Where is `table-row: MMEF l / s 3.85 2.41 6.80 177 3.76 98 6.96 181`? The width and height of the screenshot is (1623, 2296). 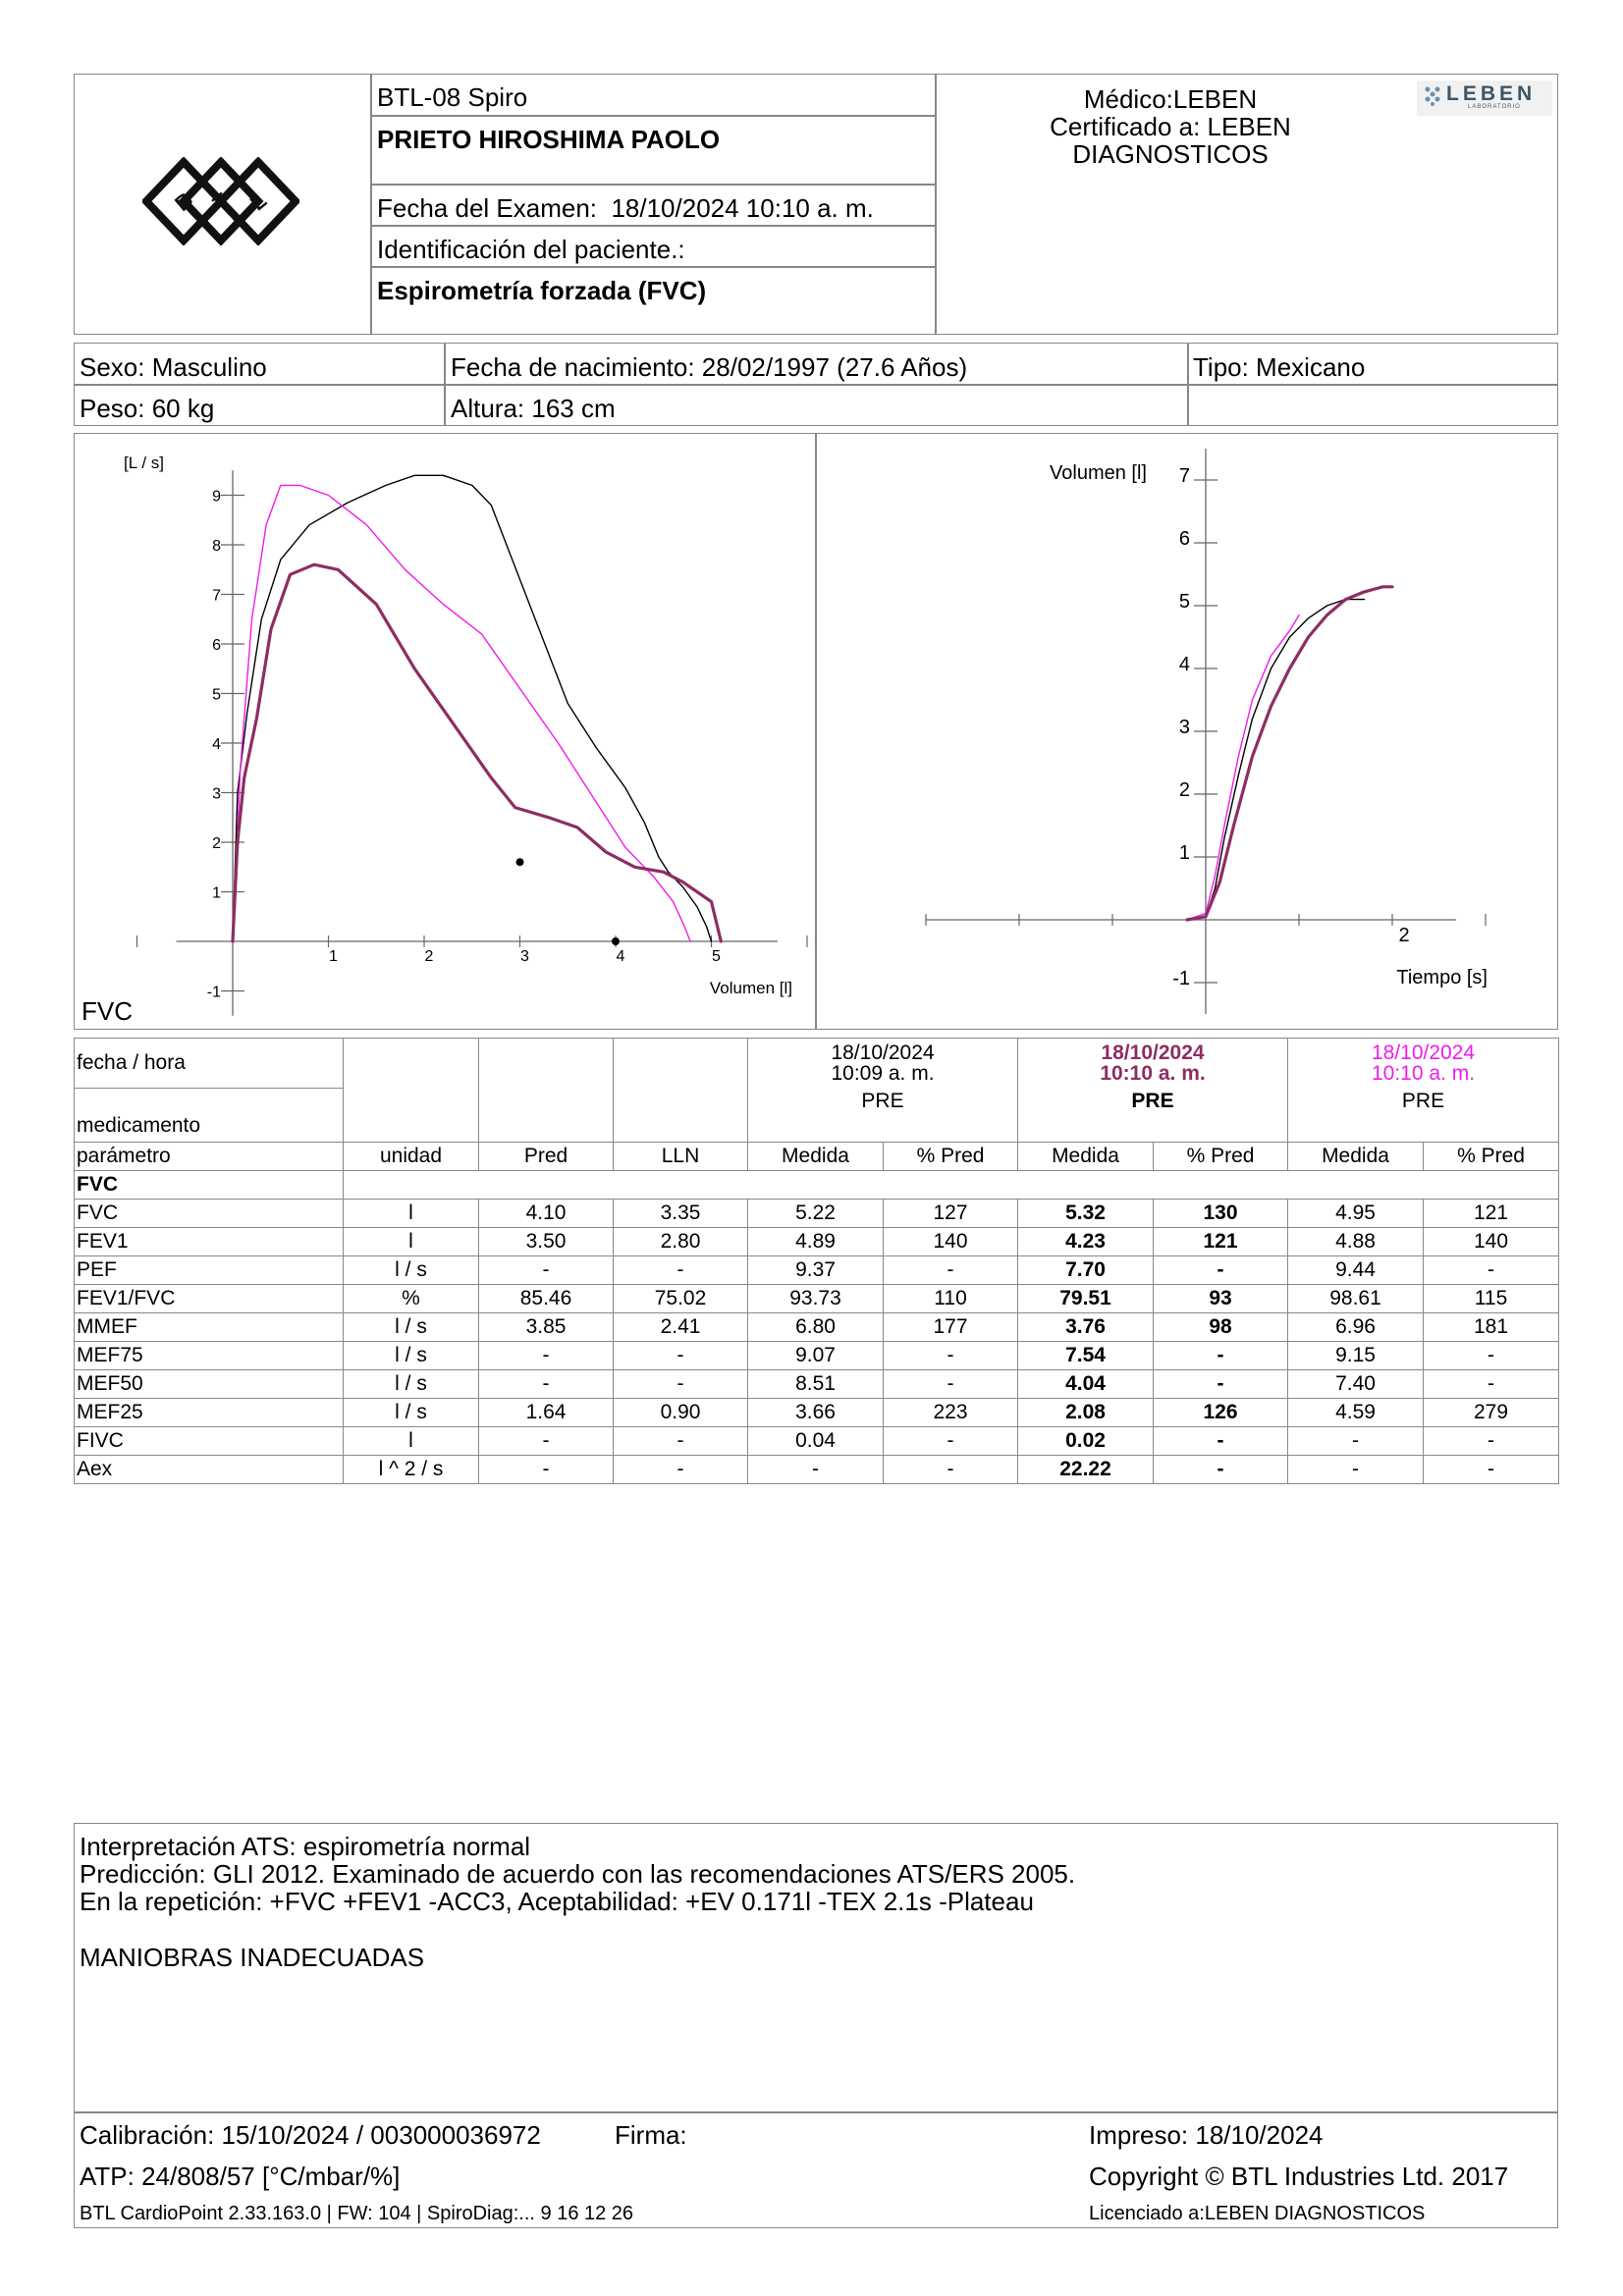 table-row: MMEF l / s 3.85 2.41 6.80 177 3.76 98 6.96 181 is located at coordinates (817, 1327).